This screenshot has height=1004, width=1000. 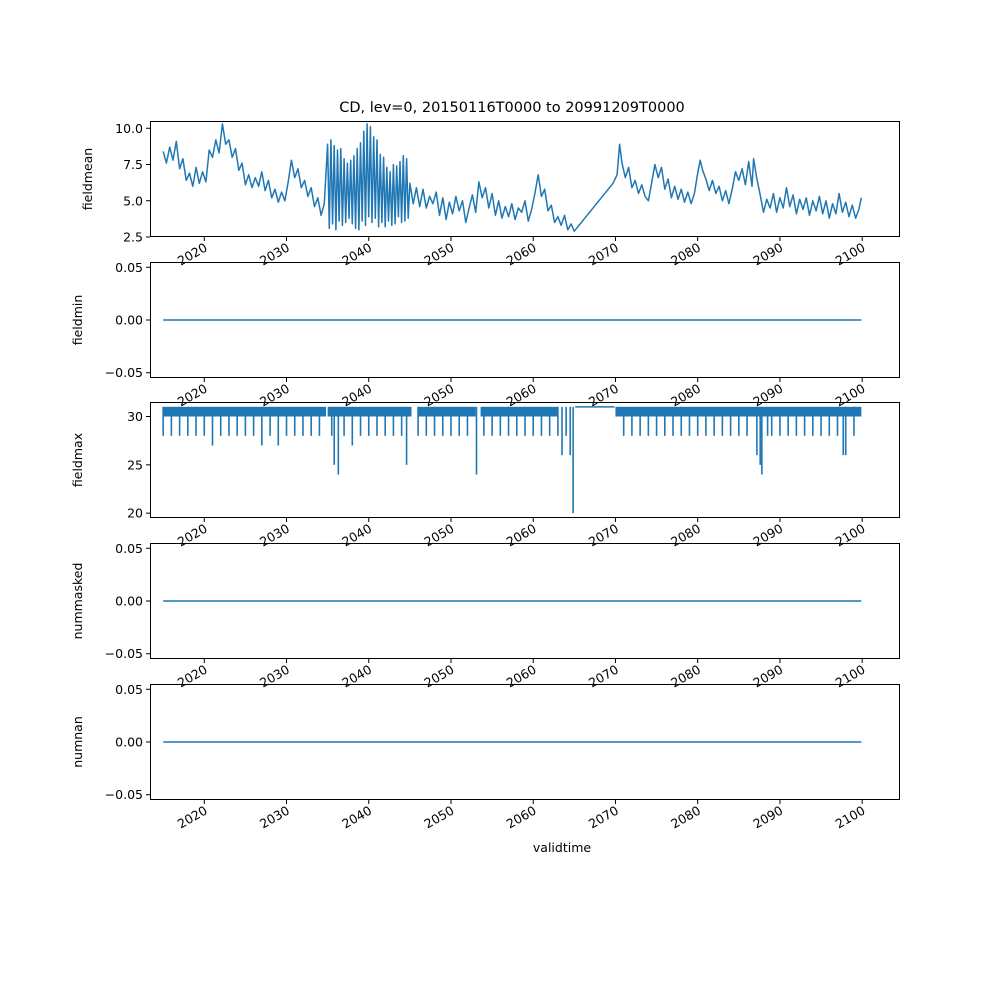 I want to click on series-fieldmax, so click(x=512, y=460).